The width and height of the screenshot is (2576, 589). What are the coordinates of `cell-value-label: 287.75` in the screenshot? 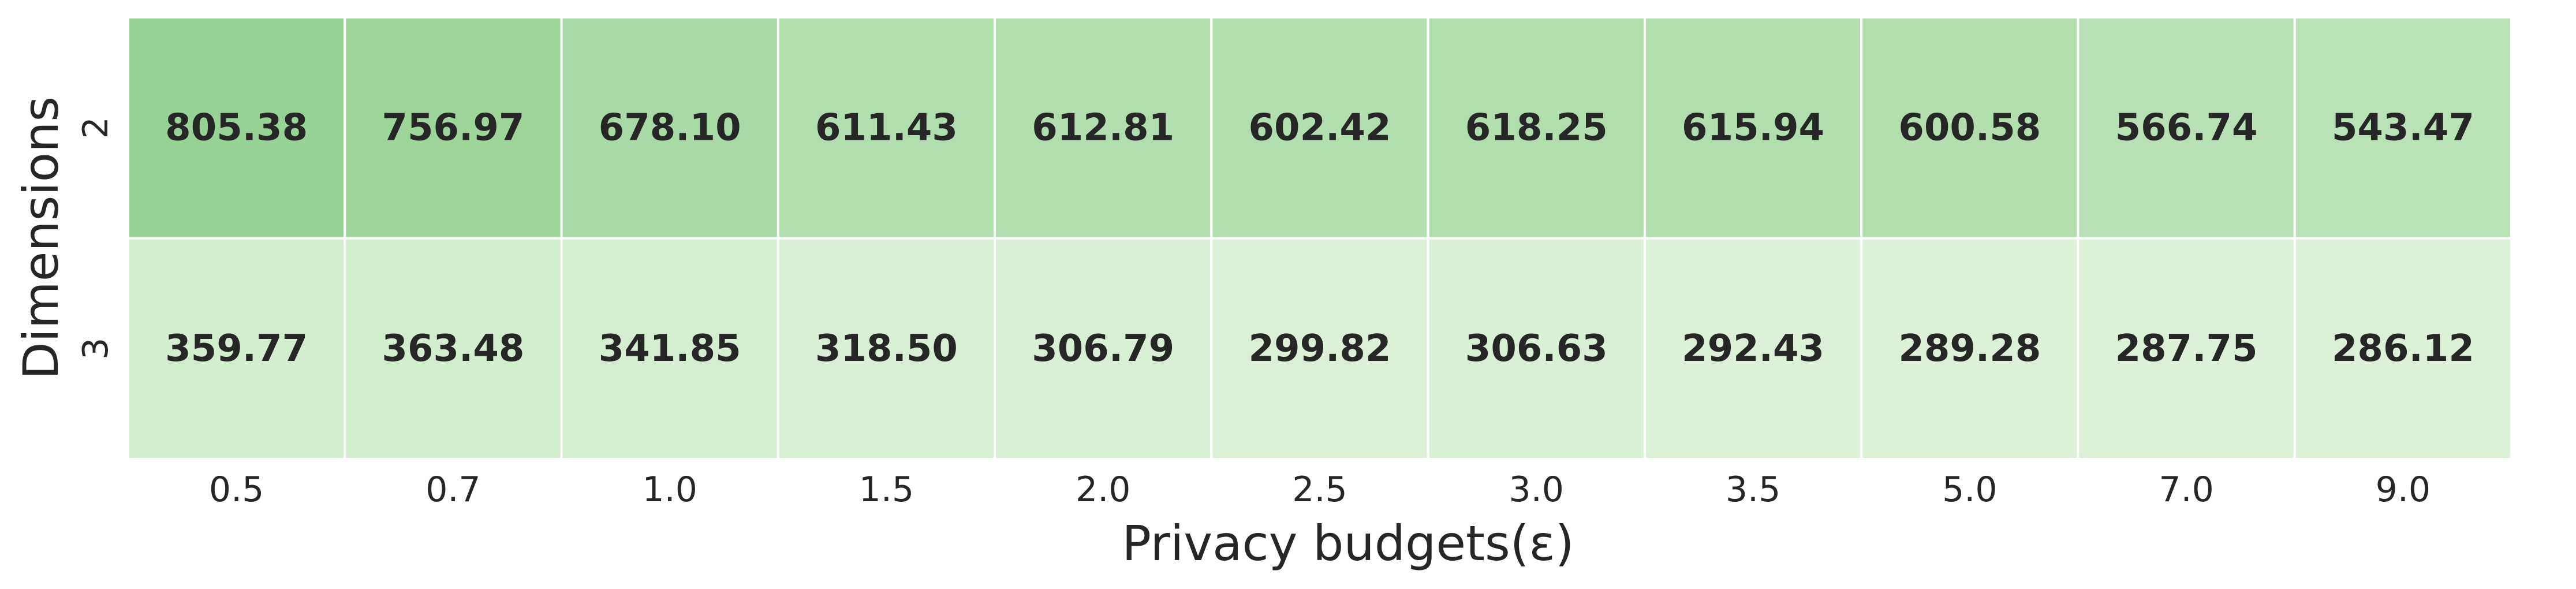 It's located at (2186, 348).